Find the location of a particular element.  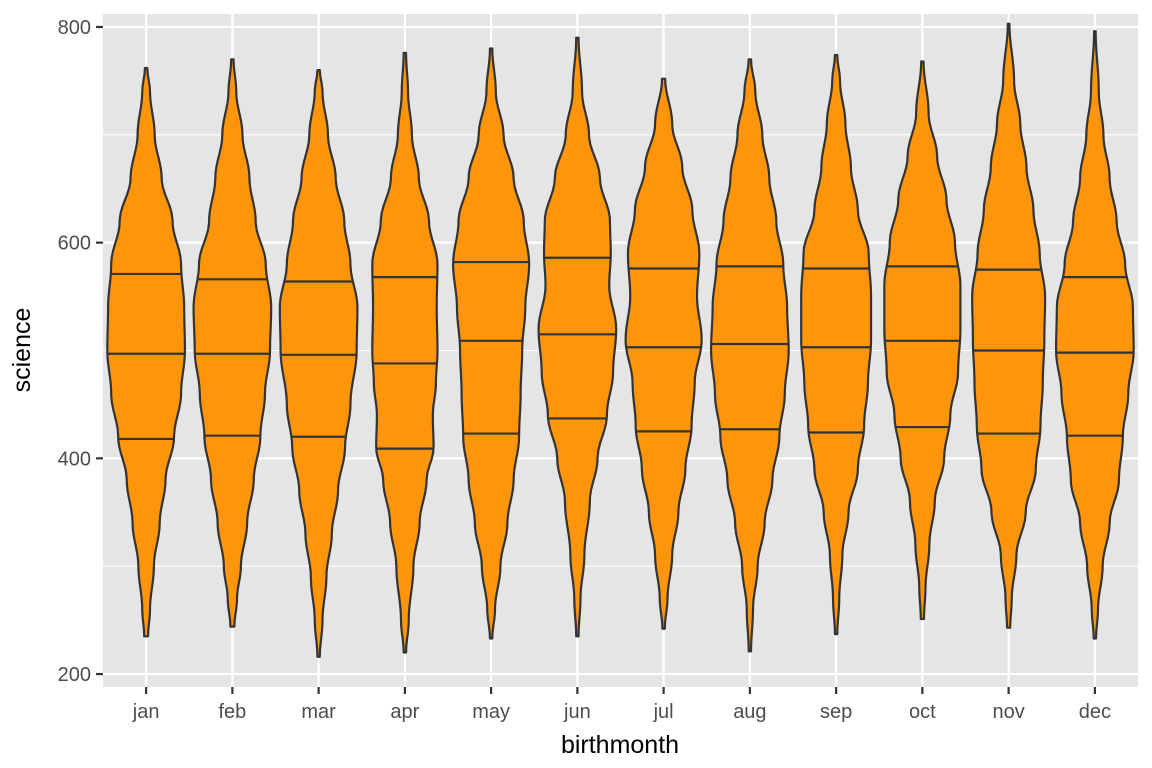

x-axis-title: birthmonth is located at coordinates (620, 745).